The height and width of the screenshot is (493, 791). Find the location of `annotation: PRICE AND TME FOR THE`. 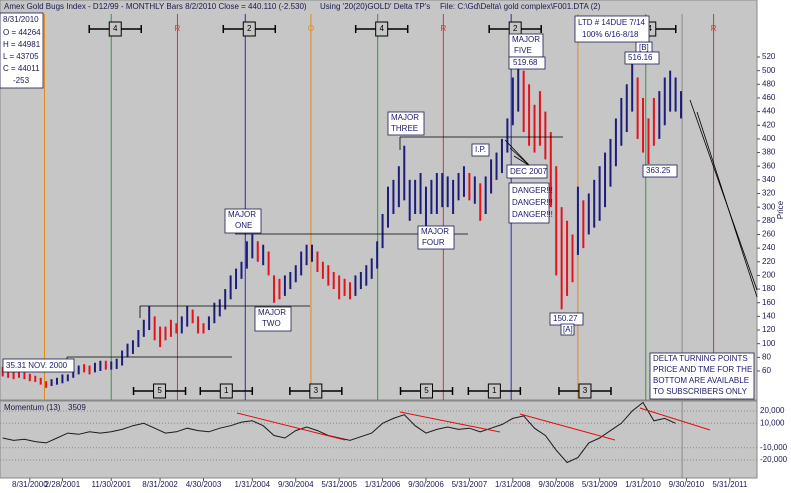

annotation: PRICE AND TME FOR THE is located at coordinates (702, 369).